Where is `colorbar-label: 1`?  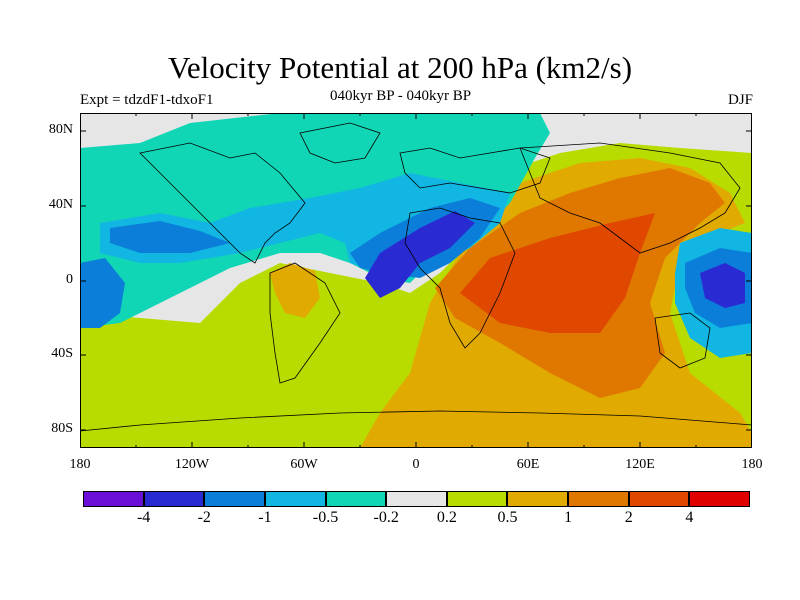 colorbar-label: 1 is located at coordinates (568, 517).